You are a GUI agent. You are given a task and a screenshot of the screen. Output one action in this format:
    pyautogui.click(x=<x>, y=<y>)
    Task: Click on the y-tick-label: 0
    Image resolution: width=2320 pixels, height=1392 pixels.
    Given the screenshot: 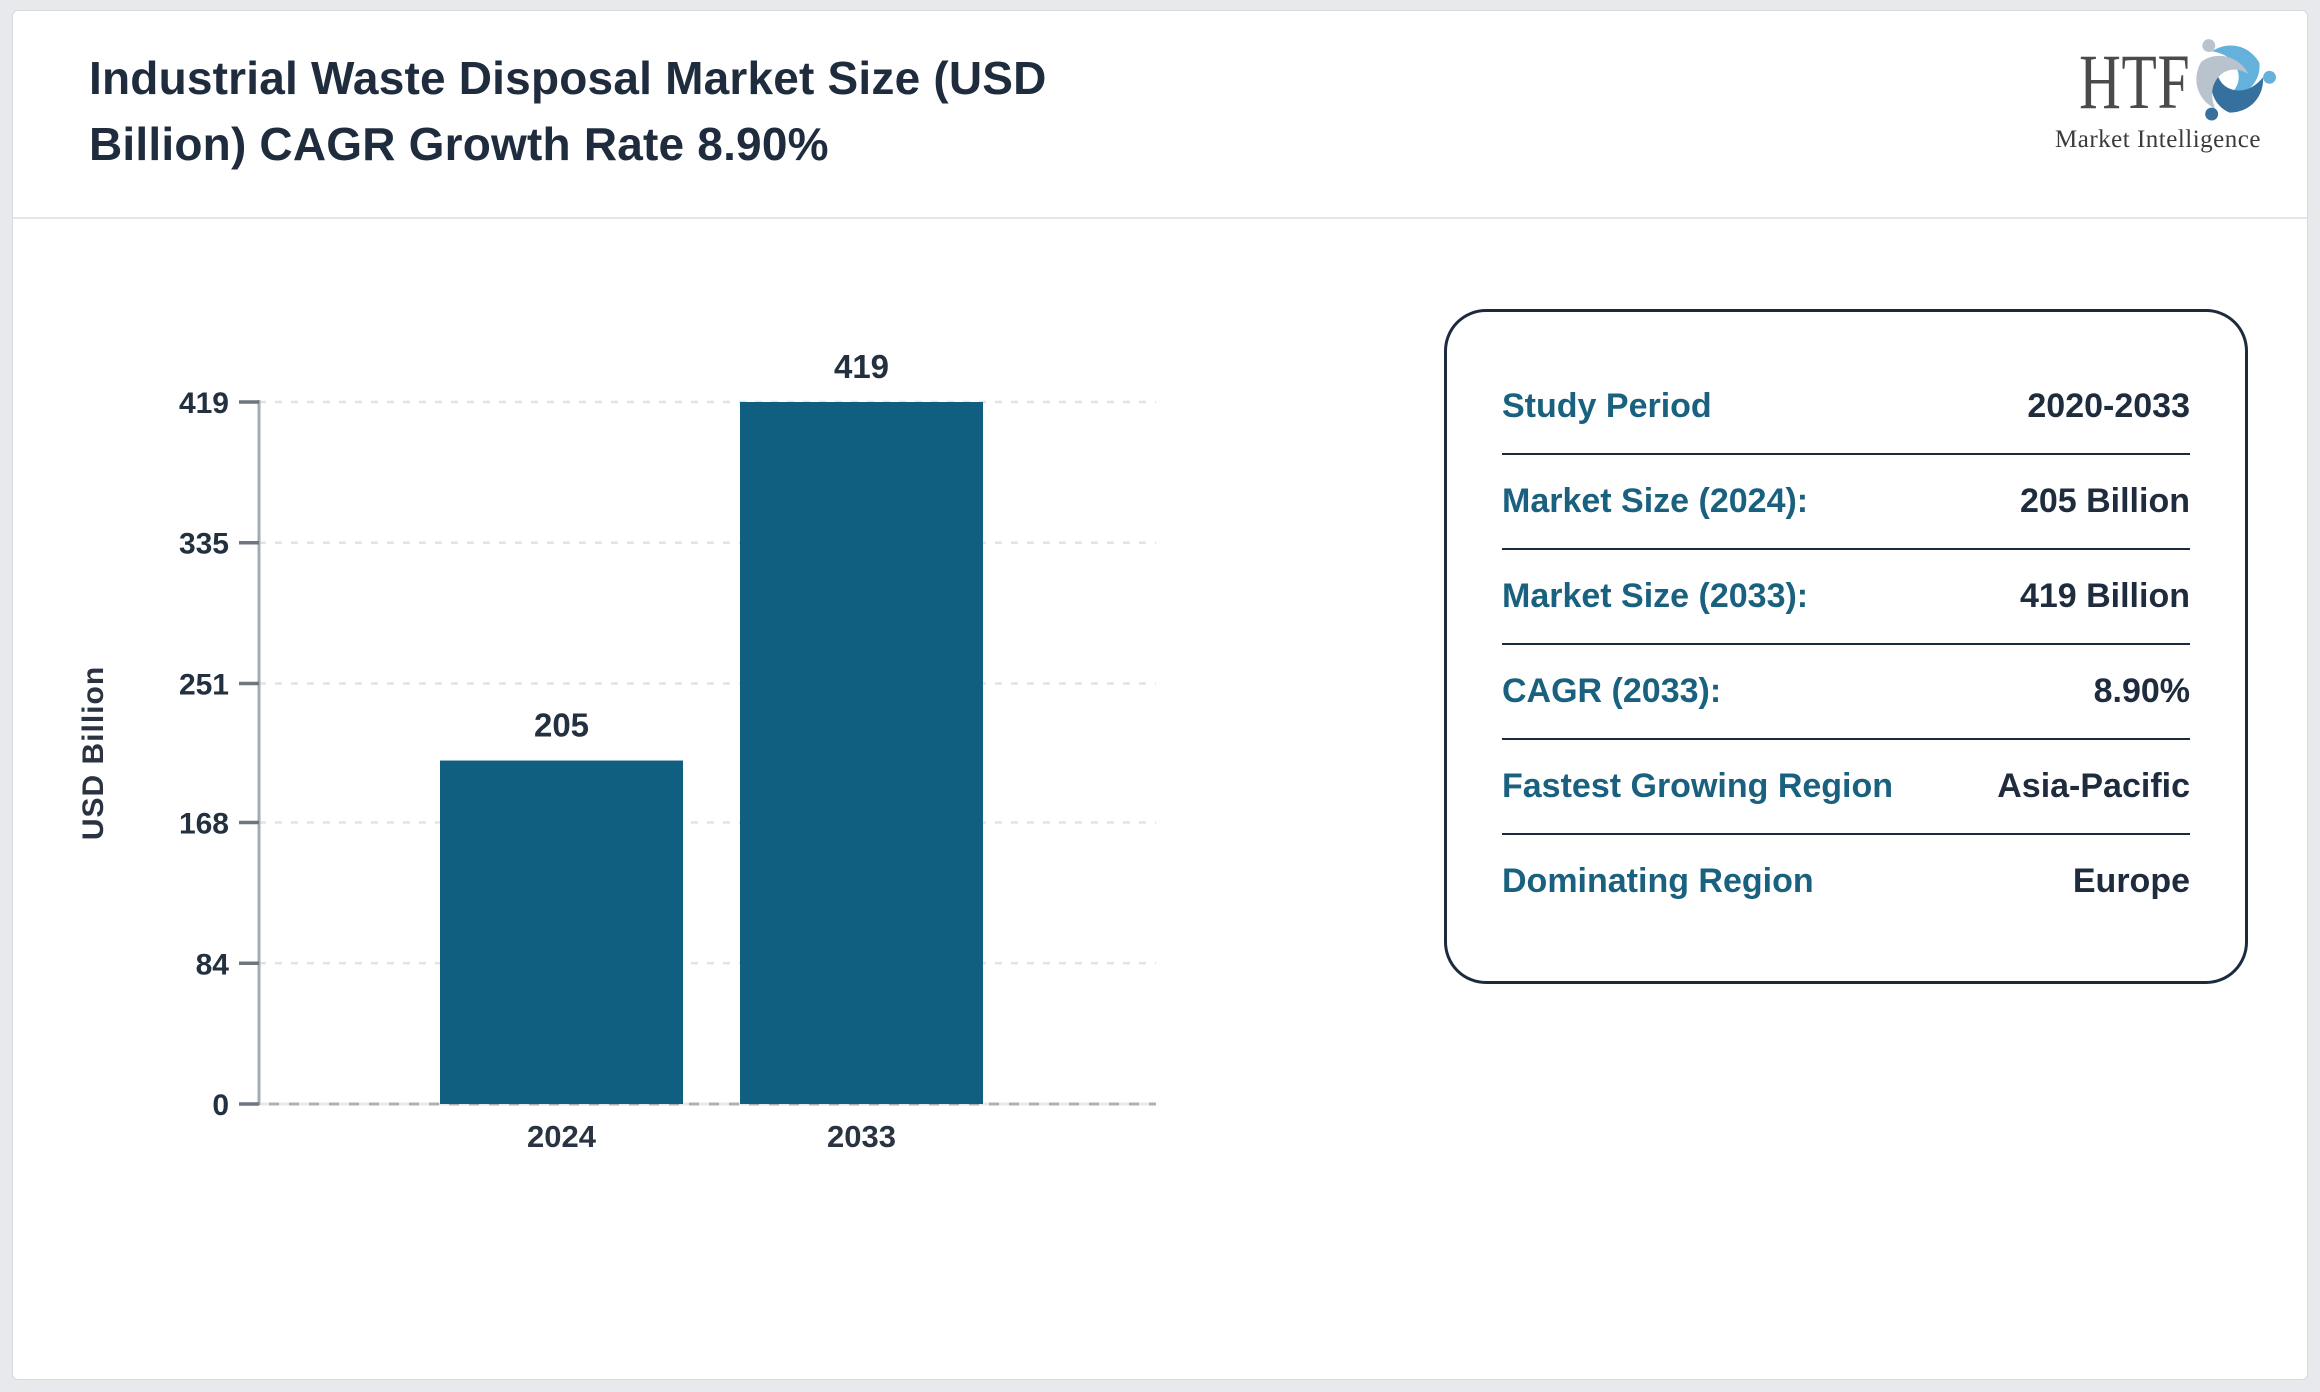 What is the action you would take?
    pyautogui.click(x=220, y=1105)
    